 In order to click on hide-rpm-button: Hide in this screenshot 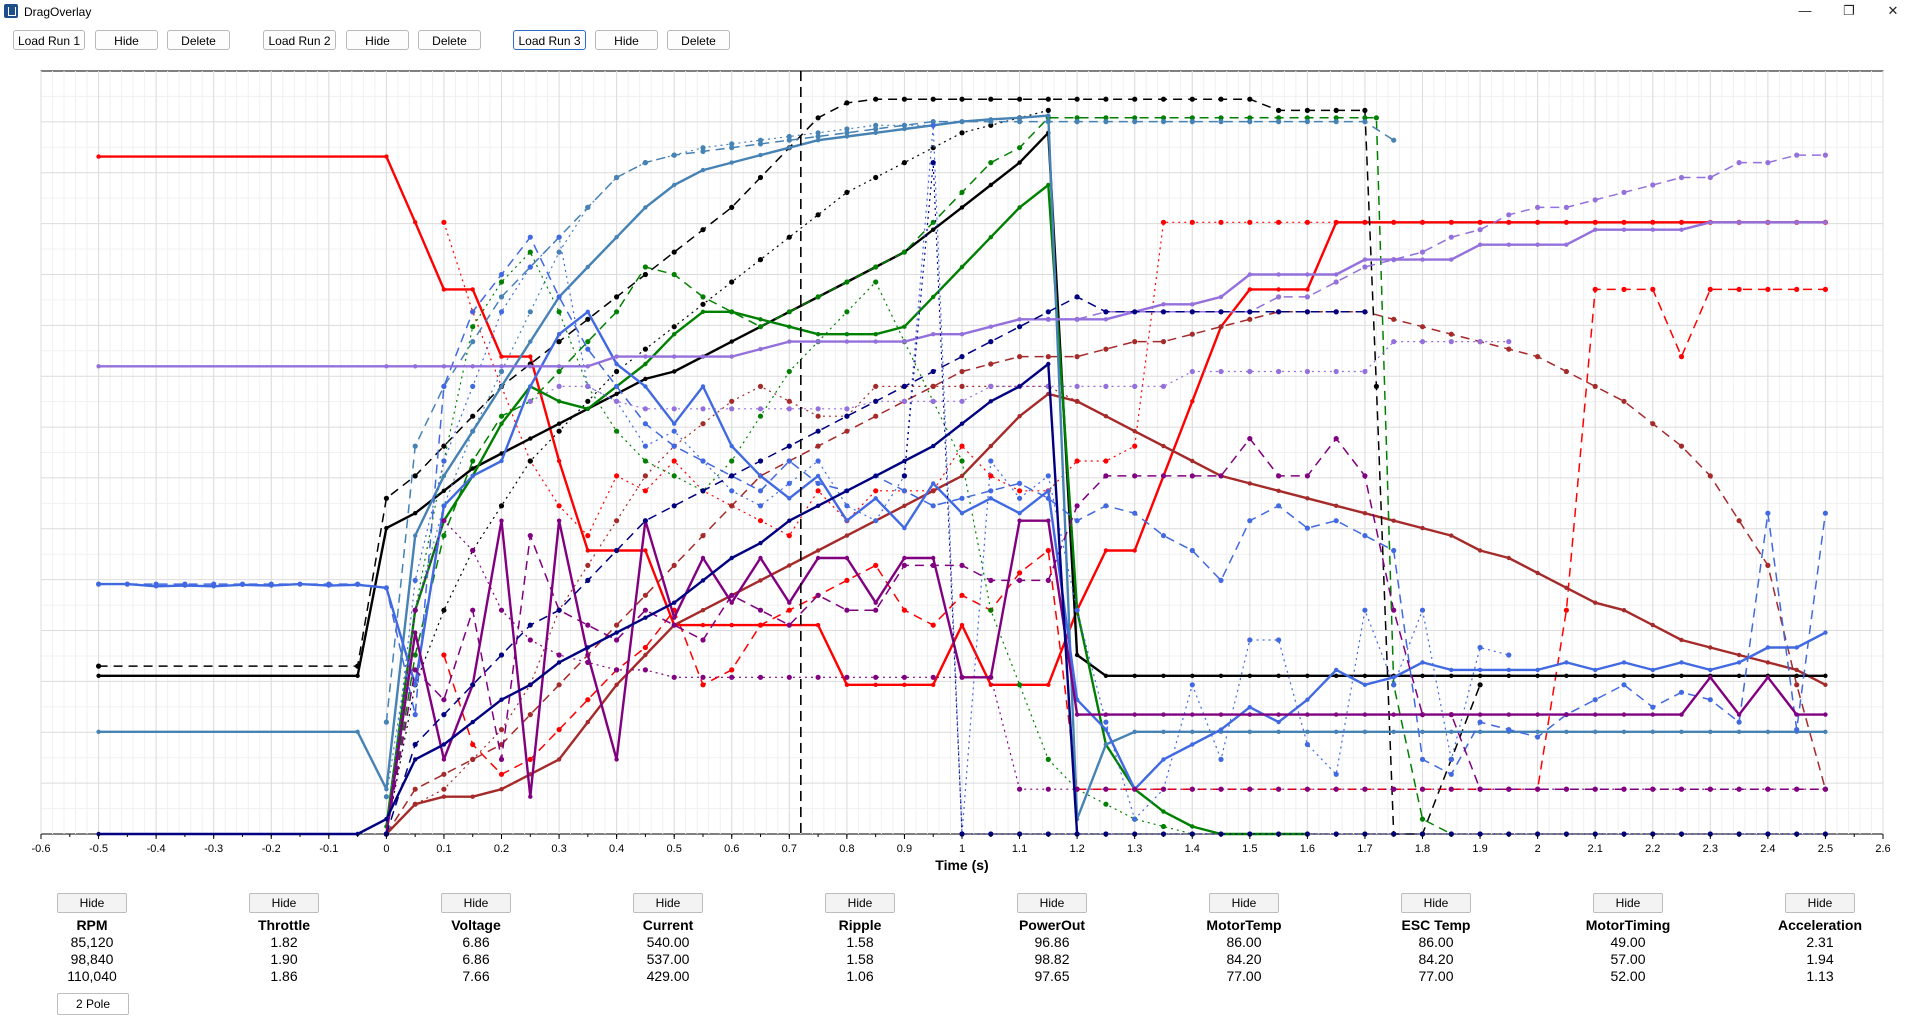, I will do `click(92, 903)`.